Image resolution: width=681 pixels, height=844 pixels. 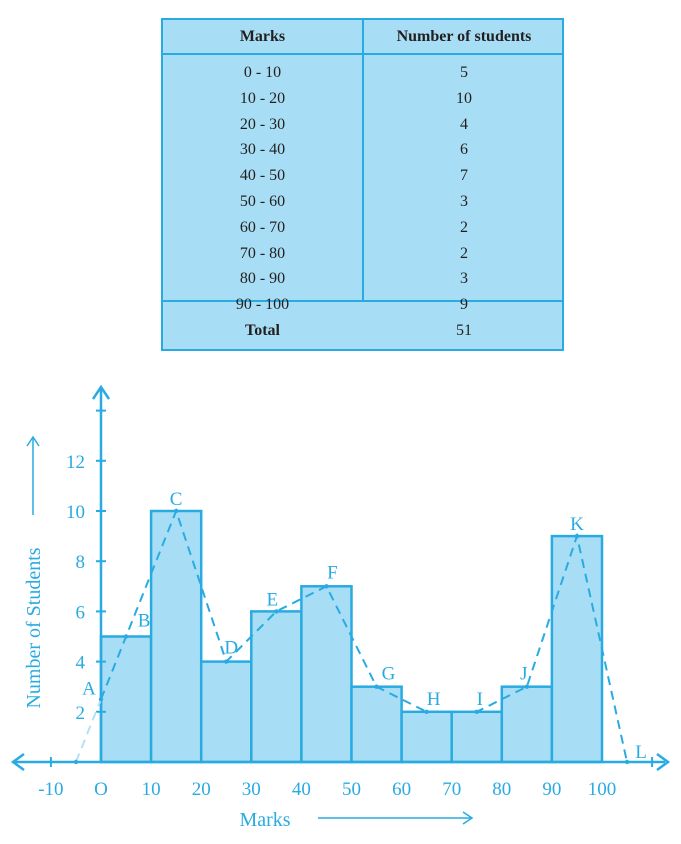 I want to click on table-cell-count: 9, so click(x=464, y=305).